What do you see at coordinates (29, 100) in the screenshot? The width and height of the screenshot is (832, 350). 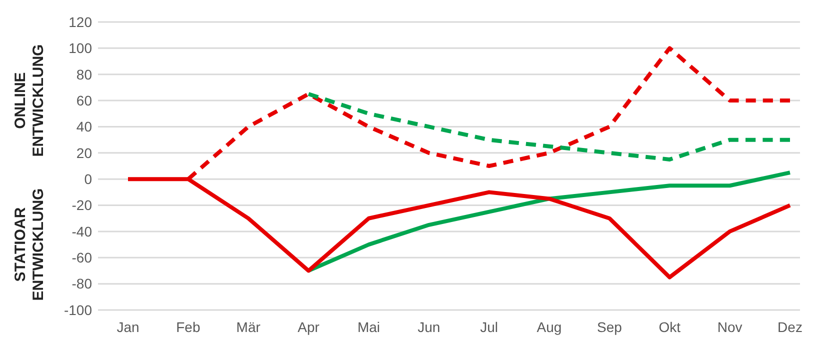 I see `y-axis-title: ONLINE ENTWICKLUNG` at bounding box center [29, 100].